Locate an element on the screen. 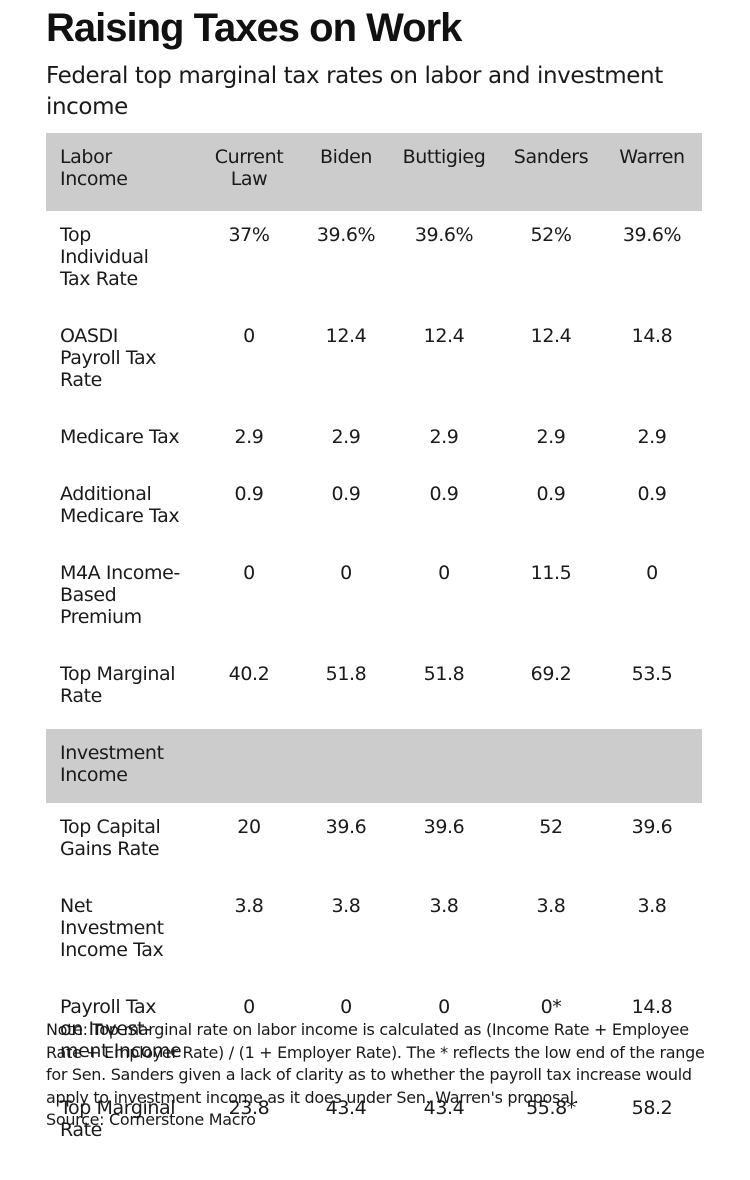 The image size is (750, 1180). table-cell: 23.8 is located at coordinates (249, 1108).